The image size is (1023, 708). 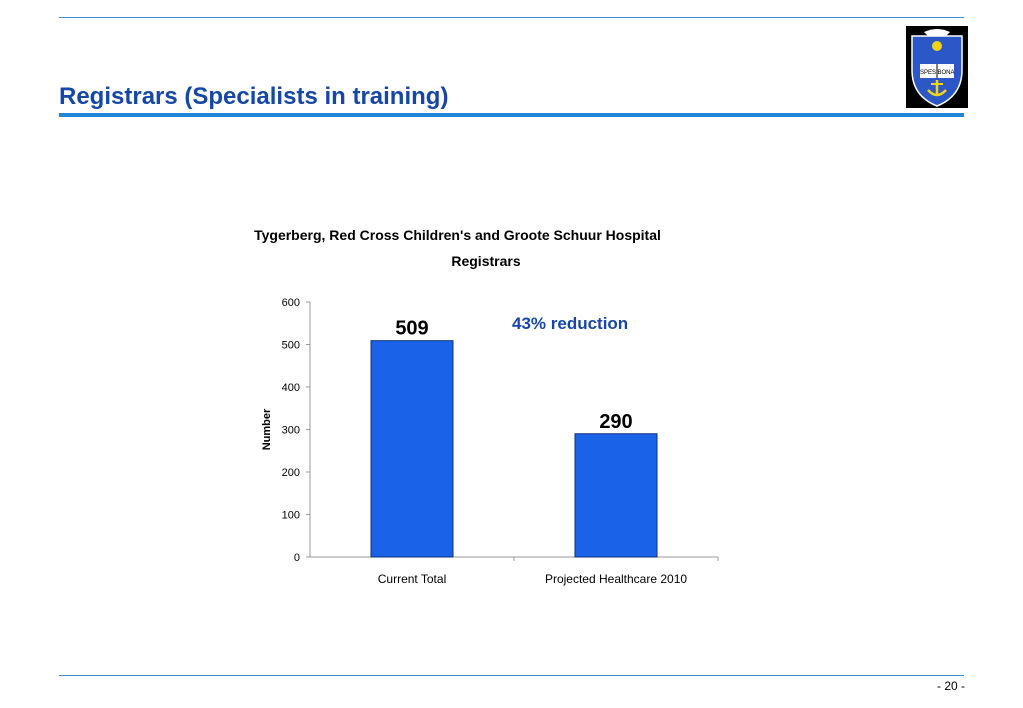 I want to click on slide-title: Registrars (Specialists in training), so click(x=254, y=96).